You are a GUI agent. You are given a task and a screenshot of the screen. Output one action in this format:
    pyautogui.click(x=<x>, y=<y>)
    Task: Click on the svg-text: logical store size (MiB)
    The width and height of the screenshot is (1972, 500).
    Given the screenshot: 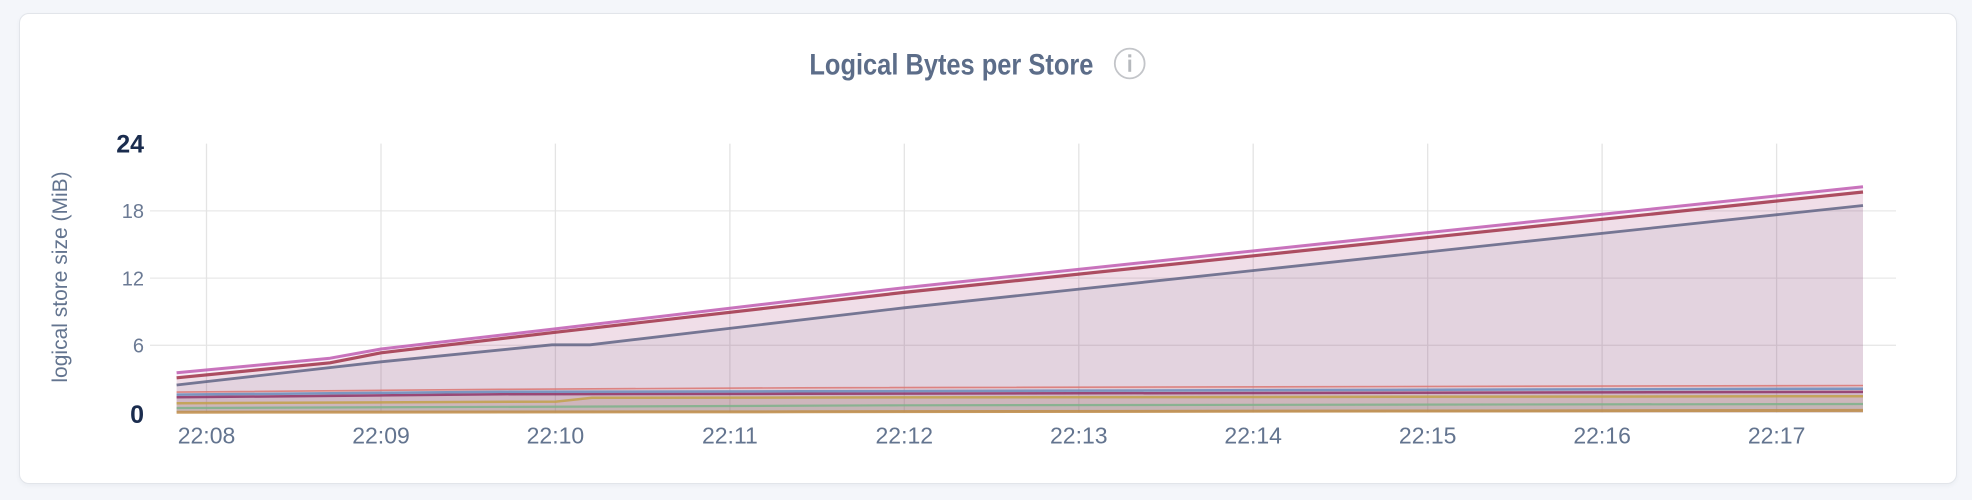 What is the action you would take?
    pyautogui.click(x=60, y=276)
    